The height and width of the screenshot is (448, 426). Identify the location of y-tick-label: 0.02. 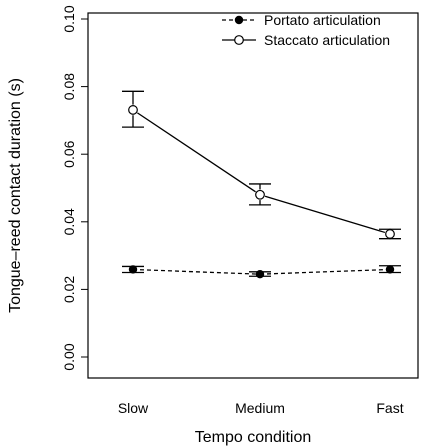
(69, 289).